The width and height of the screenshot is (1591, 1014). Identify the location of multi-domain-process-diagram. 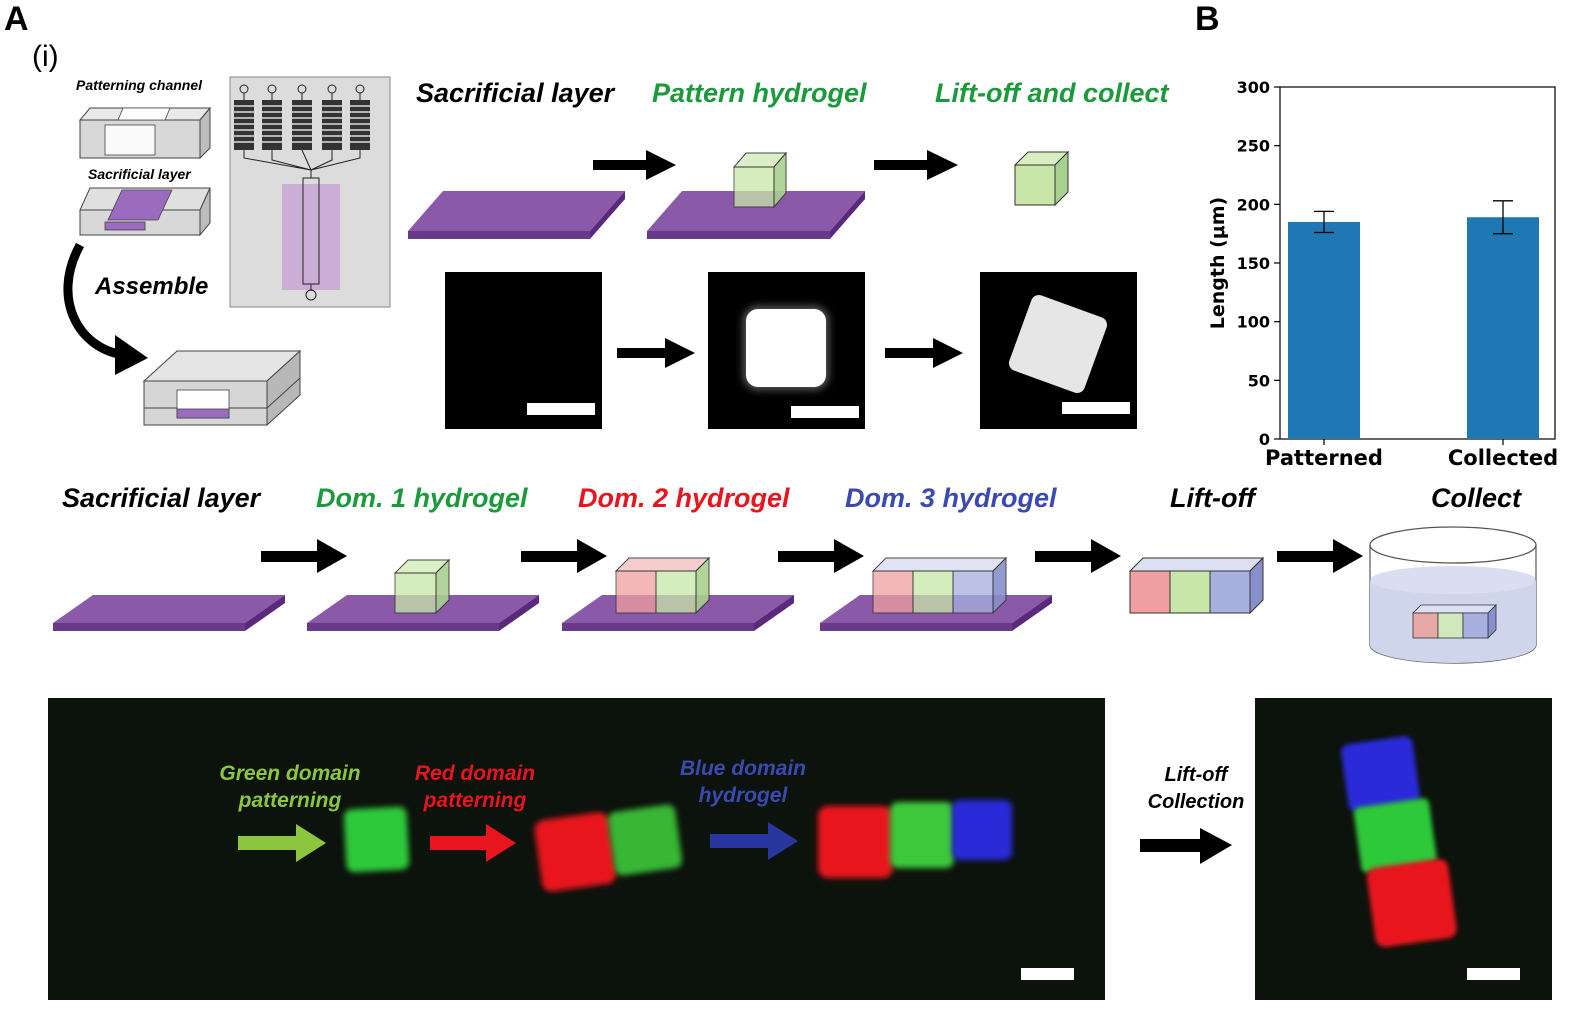
(795, 595).